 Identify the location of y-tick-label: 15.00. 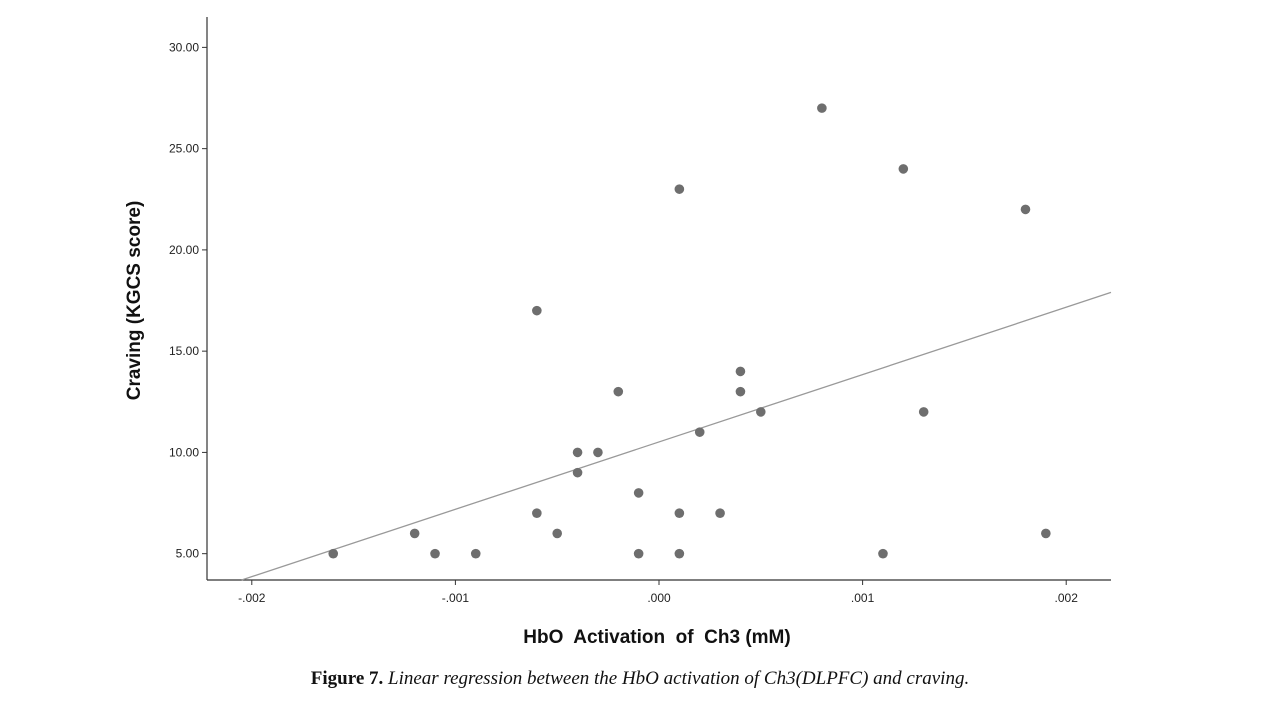
(184, 351).